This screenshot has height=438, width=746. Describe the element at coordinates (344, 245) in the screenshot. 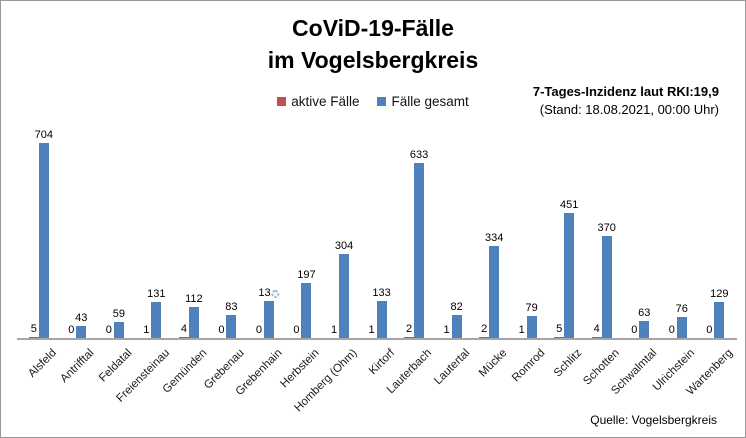

I see `total-value-label: 304` at that location.